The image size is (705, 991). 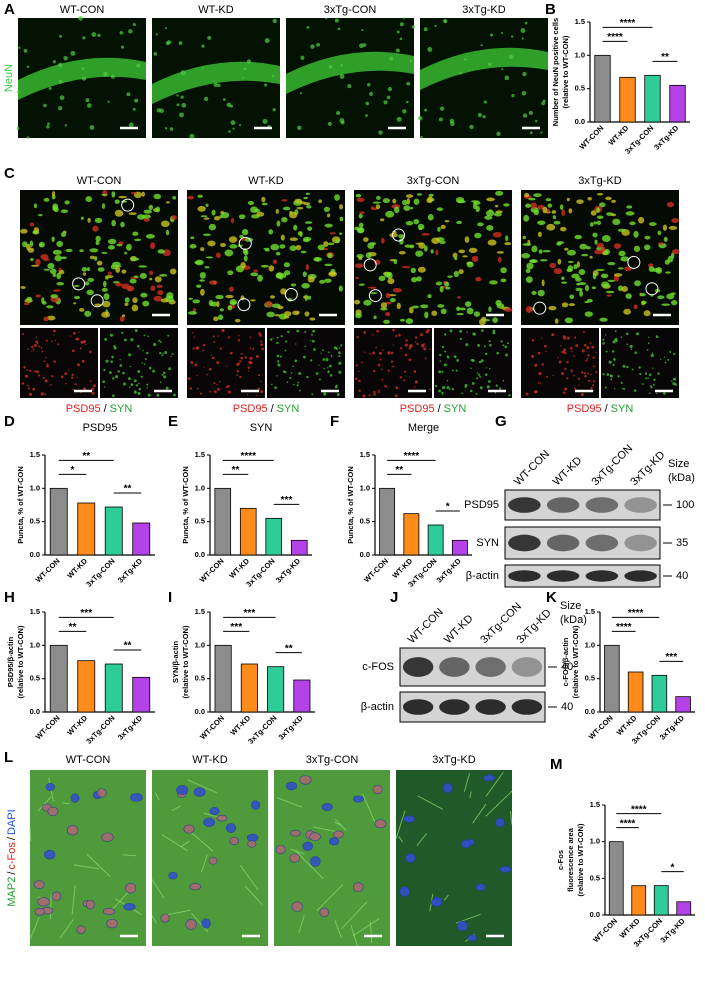 I want to click on y-tick-label: 0.0, so click(x=590, y=711).